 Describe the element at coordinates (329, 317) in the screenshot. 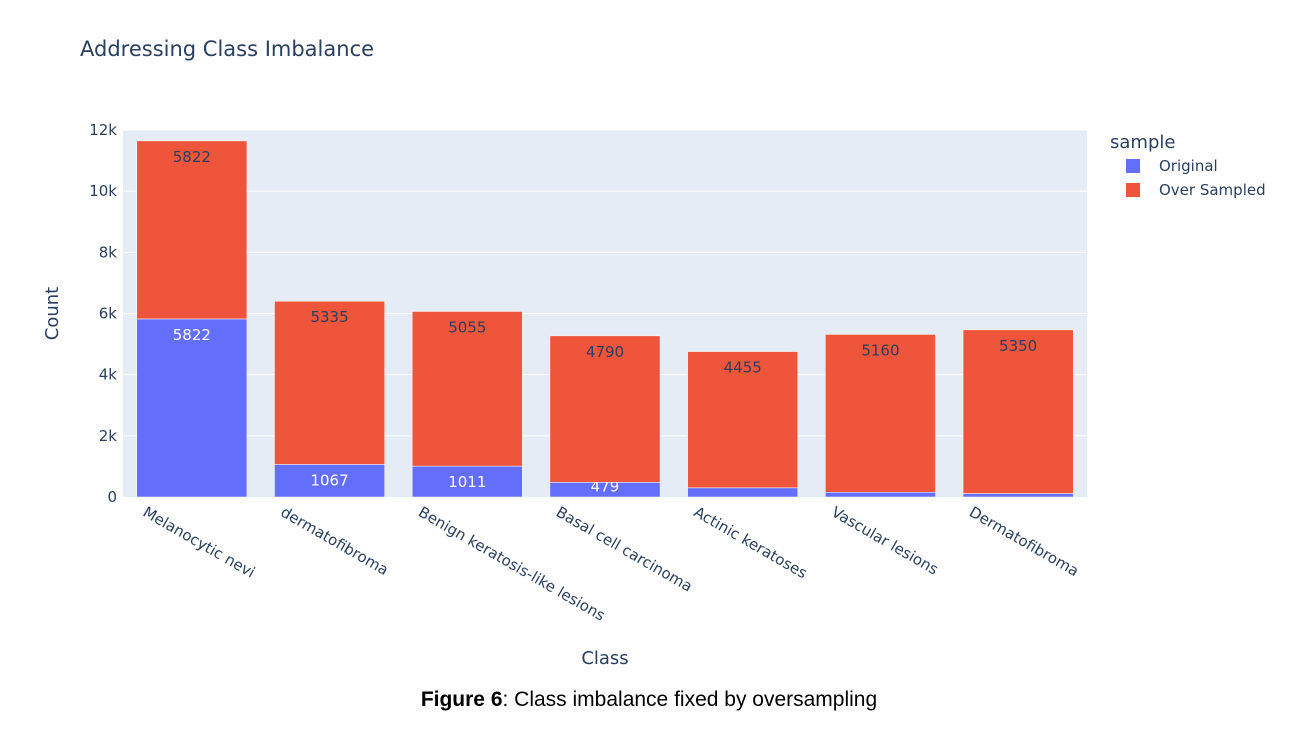

I see `bar-value-label: 5335` at that location.